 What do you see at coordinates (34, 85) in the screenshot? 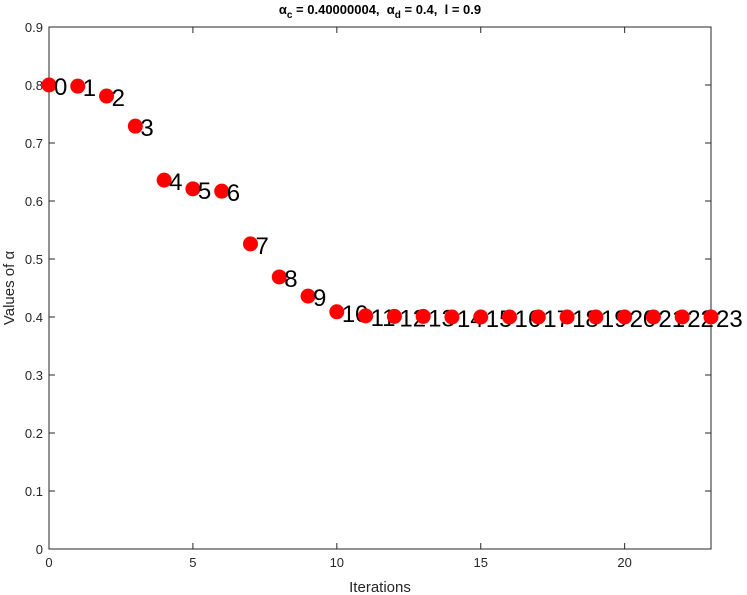
I see `y-tick-label: 0.8` at bounding box center [34, 85].